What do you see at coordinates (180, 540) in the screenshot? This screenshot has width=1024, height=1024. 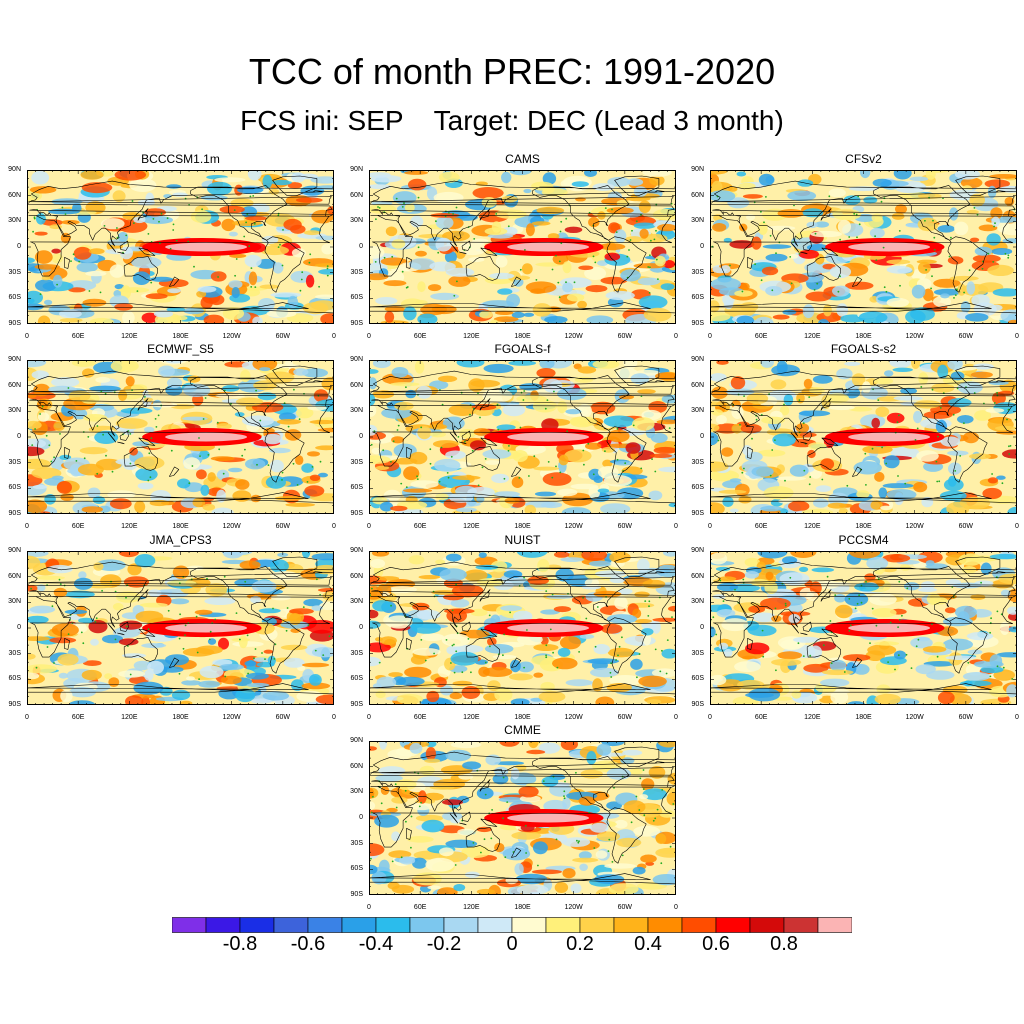 I see `panel-title: JMA_CPS3` at bounding box center [180, 540].